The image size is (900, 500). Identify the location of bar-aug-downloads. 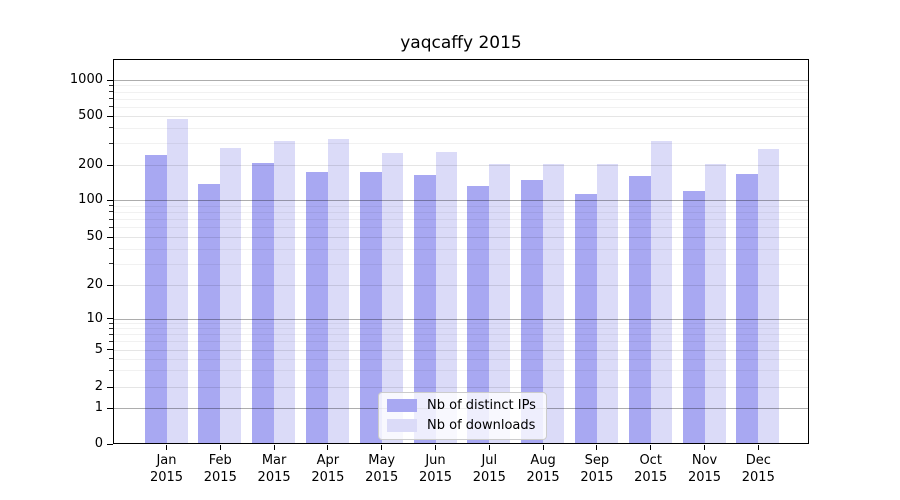
(554, 304).